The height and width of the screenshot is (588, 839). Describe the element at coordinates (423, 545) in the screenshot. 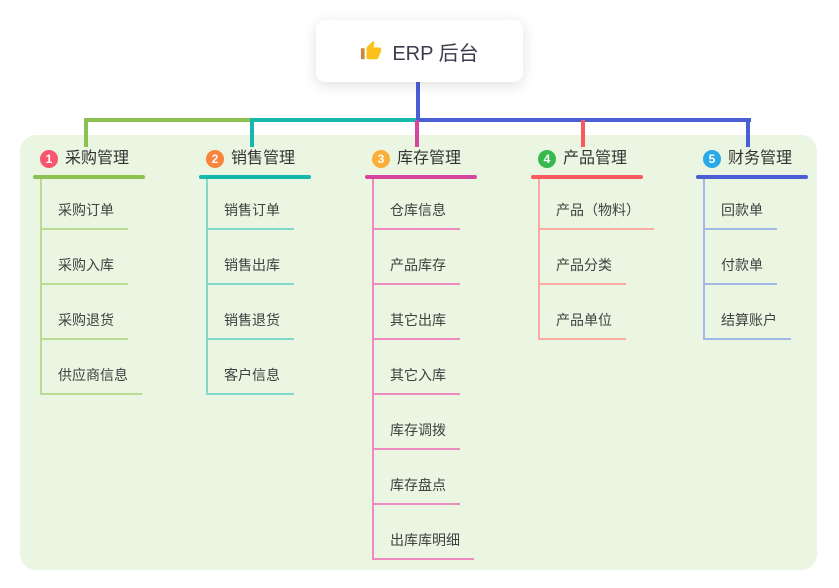

I see `child-node: 出库库明细` at that location.